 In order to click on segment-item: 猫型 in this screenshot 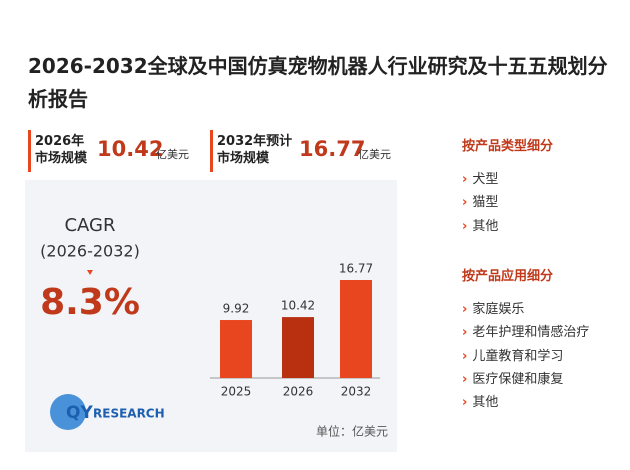, I will do `click(480, 202)`.